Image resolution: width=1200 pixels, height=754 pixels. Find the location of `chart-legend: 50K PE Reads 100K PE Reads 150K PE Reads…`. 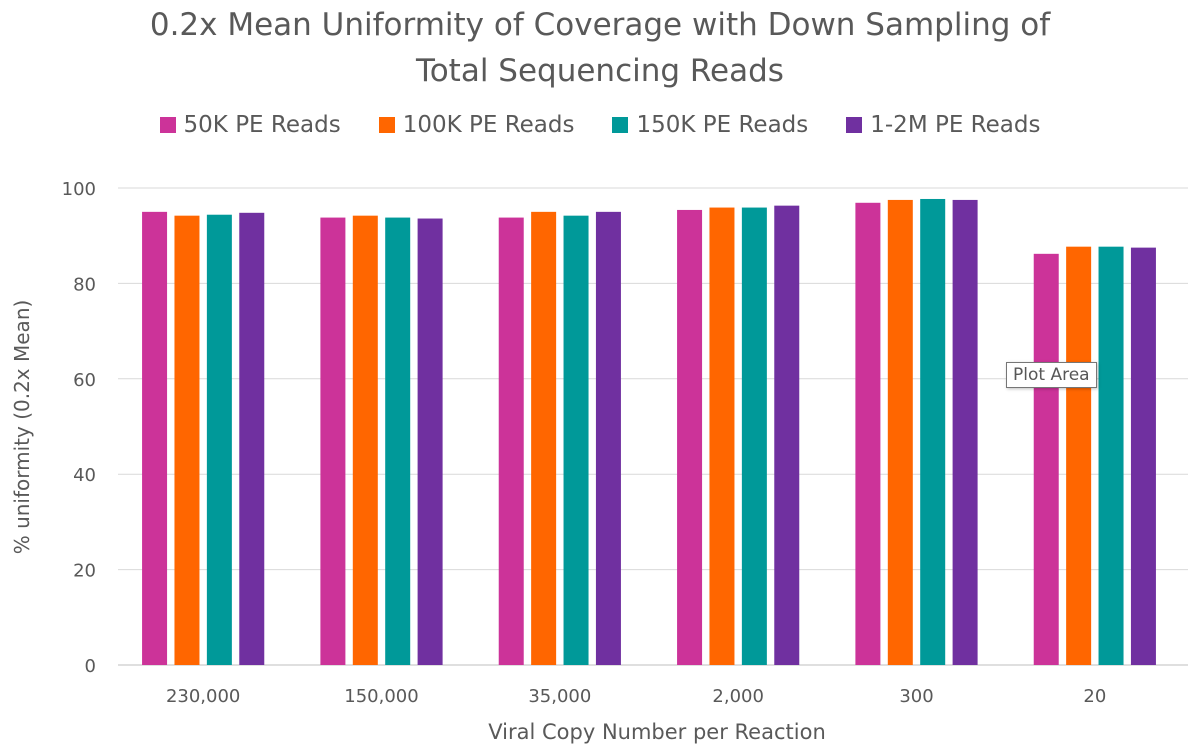

chart-legend: 50K PE Reads 100K PE Reads 150K PE Reads… is located at coordinates (600, 125).